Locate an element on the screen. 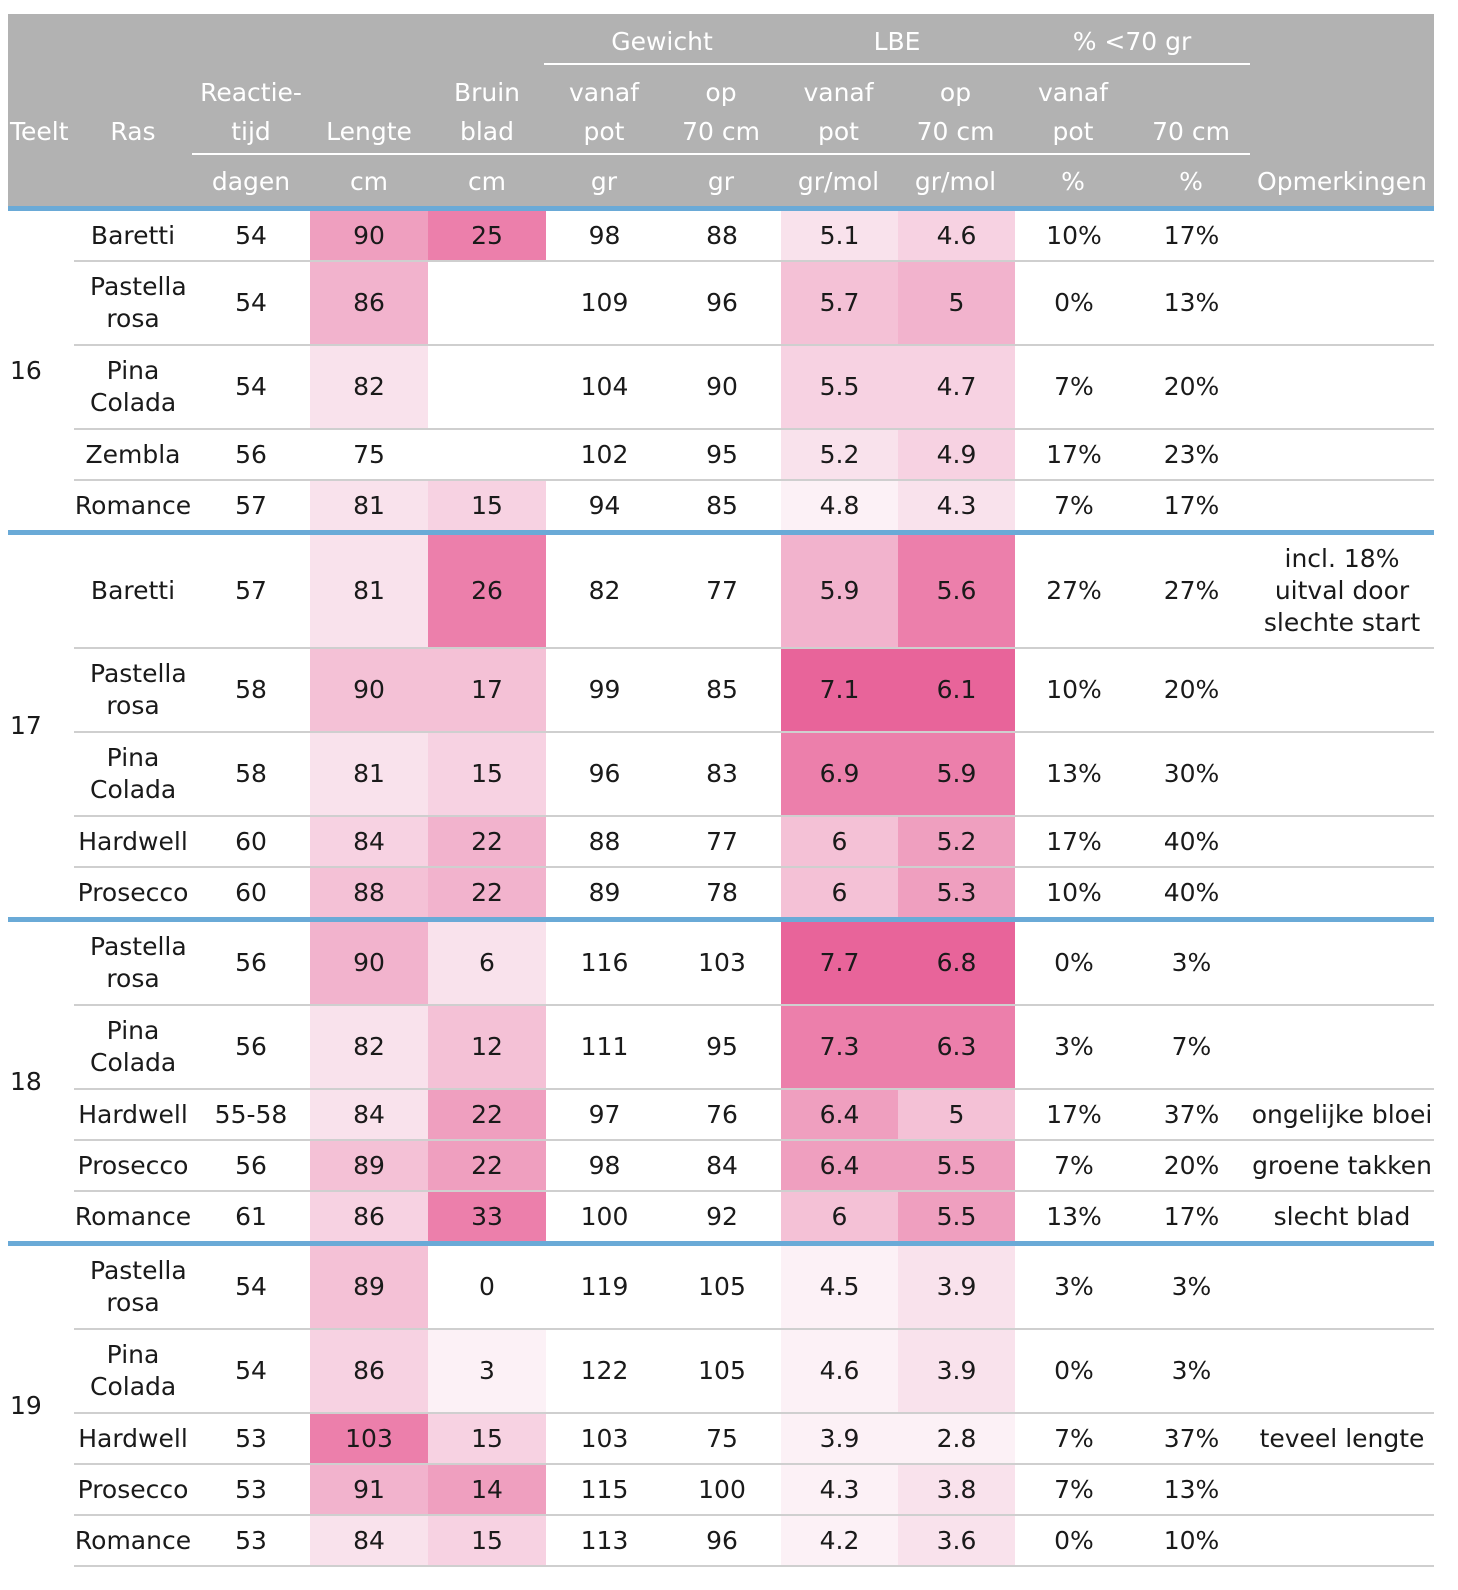 This screenshot has height=1590, width=1458. table-row: Pastella rosa 54 86 109 96 5.7 5 0% 13% is located at coordinates (721, 303).